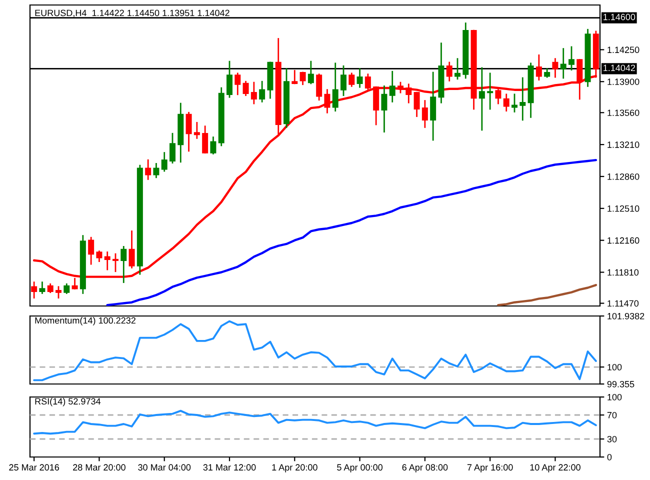  What do you see at coordinates (229, 467) in the screenshot?
I see `x-tick-label: 31 Mar 12:00` at bounding box center [229, 467].